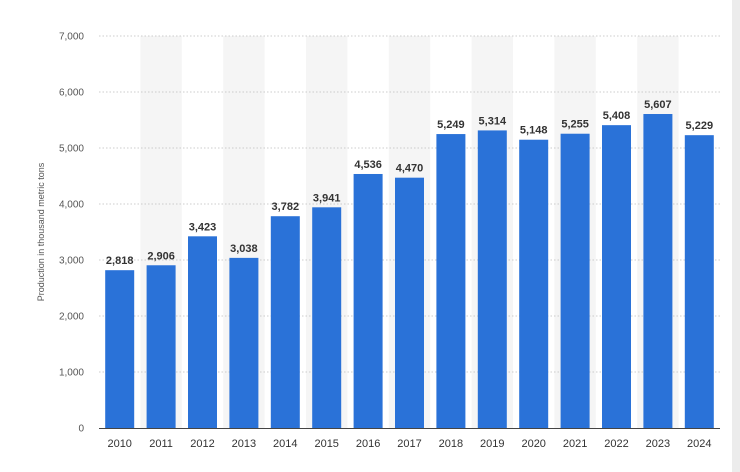 The width and height of the screenshot is (740, 472). I want to click on data-label: 2,818, so click(120, 261).